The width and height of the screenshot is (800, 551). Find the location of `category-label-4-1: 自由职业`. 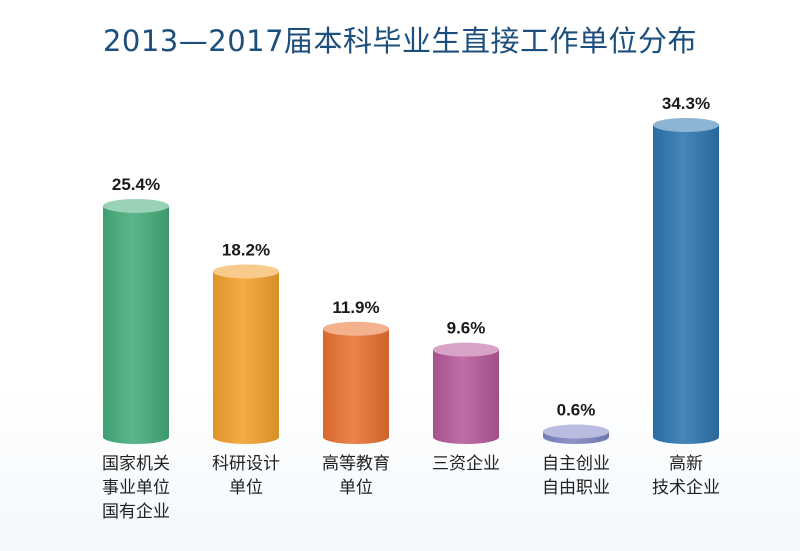

category-label-4-1: 自由职业 is located at coordinates (576, 488).